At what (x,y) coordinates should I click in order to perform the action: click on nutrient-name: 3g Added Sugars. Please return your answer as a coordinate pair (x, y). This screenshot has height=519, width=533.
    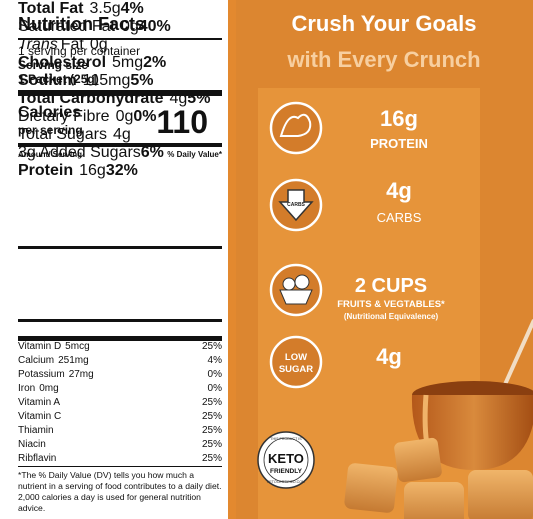
    Looking at the image, I should click on (79, 152).